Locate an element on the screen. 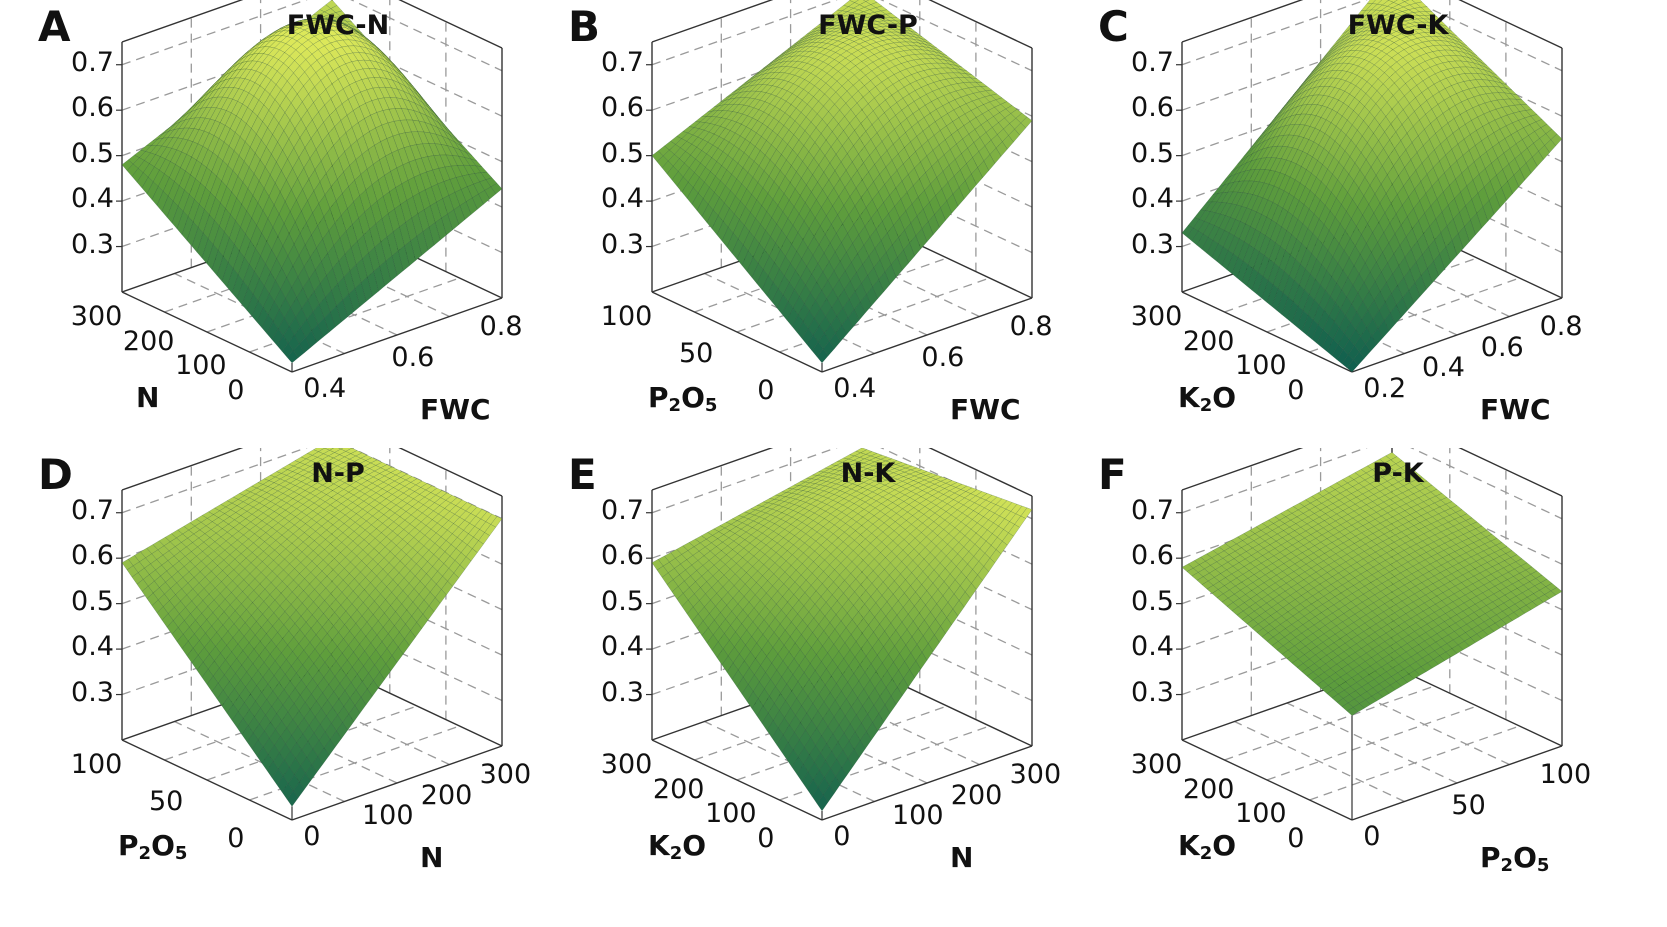  response-surface is located at coordinates (312, 182).